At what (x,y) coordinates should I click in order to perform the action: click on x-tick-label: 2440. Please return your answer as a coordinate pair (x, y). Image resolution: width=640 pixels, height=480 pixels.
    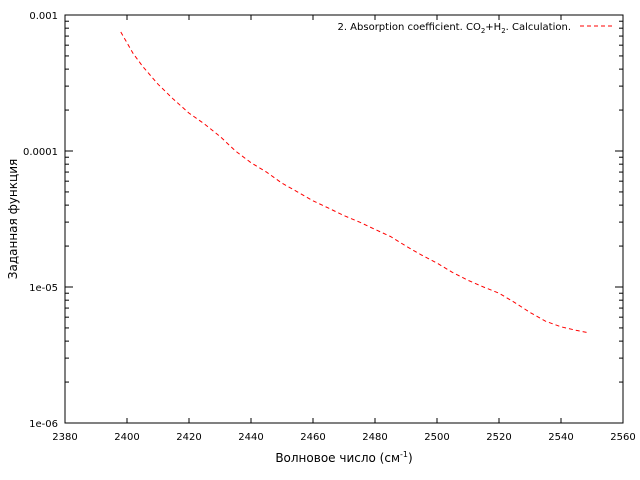
    Looking at the image, I should click on (250, 437).